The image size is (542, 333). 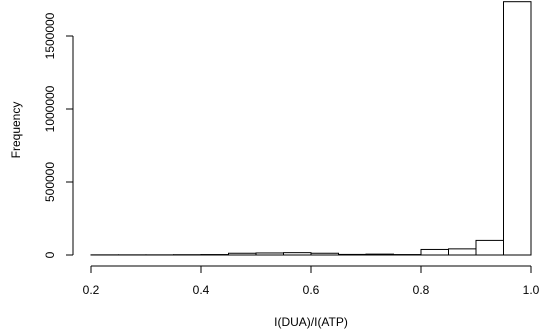 What do you see at coordinates (421, 290) in the screenshot?
I see `x-tick-label: 0.8` at bounding box center [421, 290].